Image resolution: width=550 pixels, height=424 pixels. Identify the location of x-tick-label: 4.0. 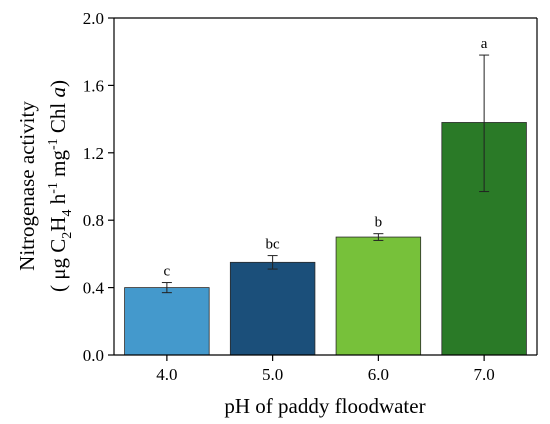
(166, 374).